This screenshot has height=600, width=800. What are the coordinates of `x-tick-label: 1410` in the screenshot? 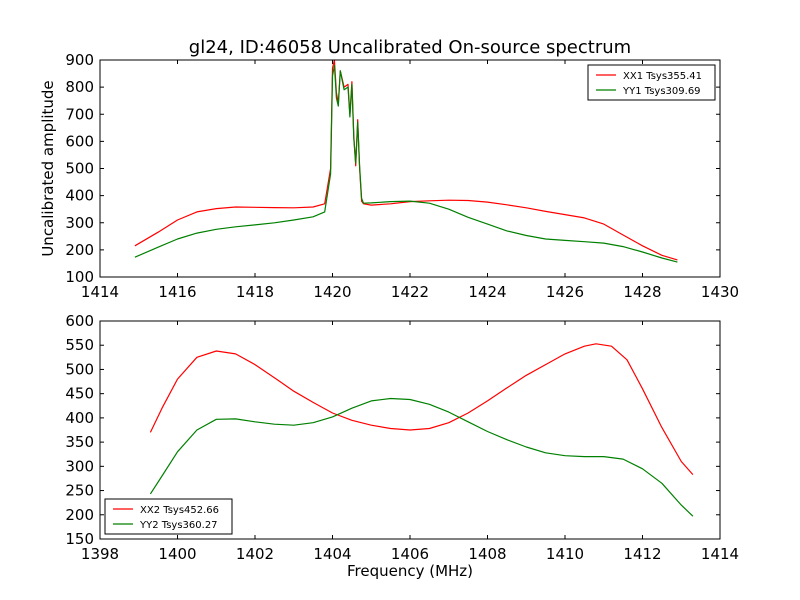 It's located at (565, 554).